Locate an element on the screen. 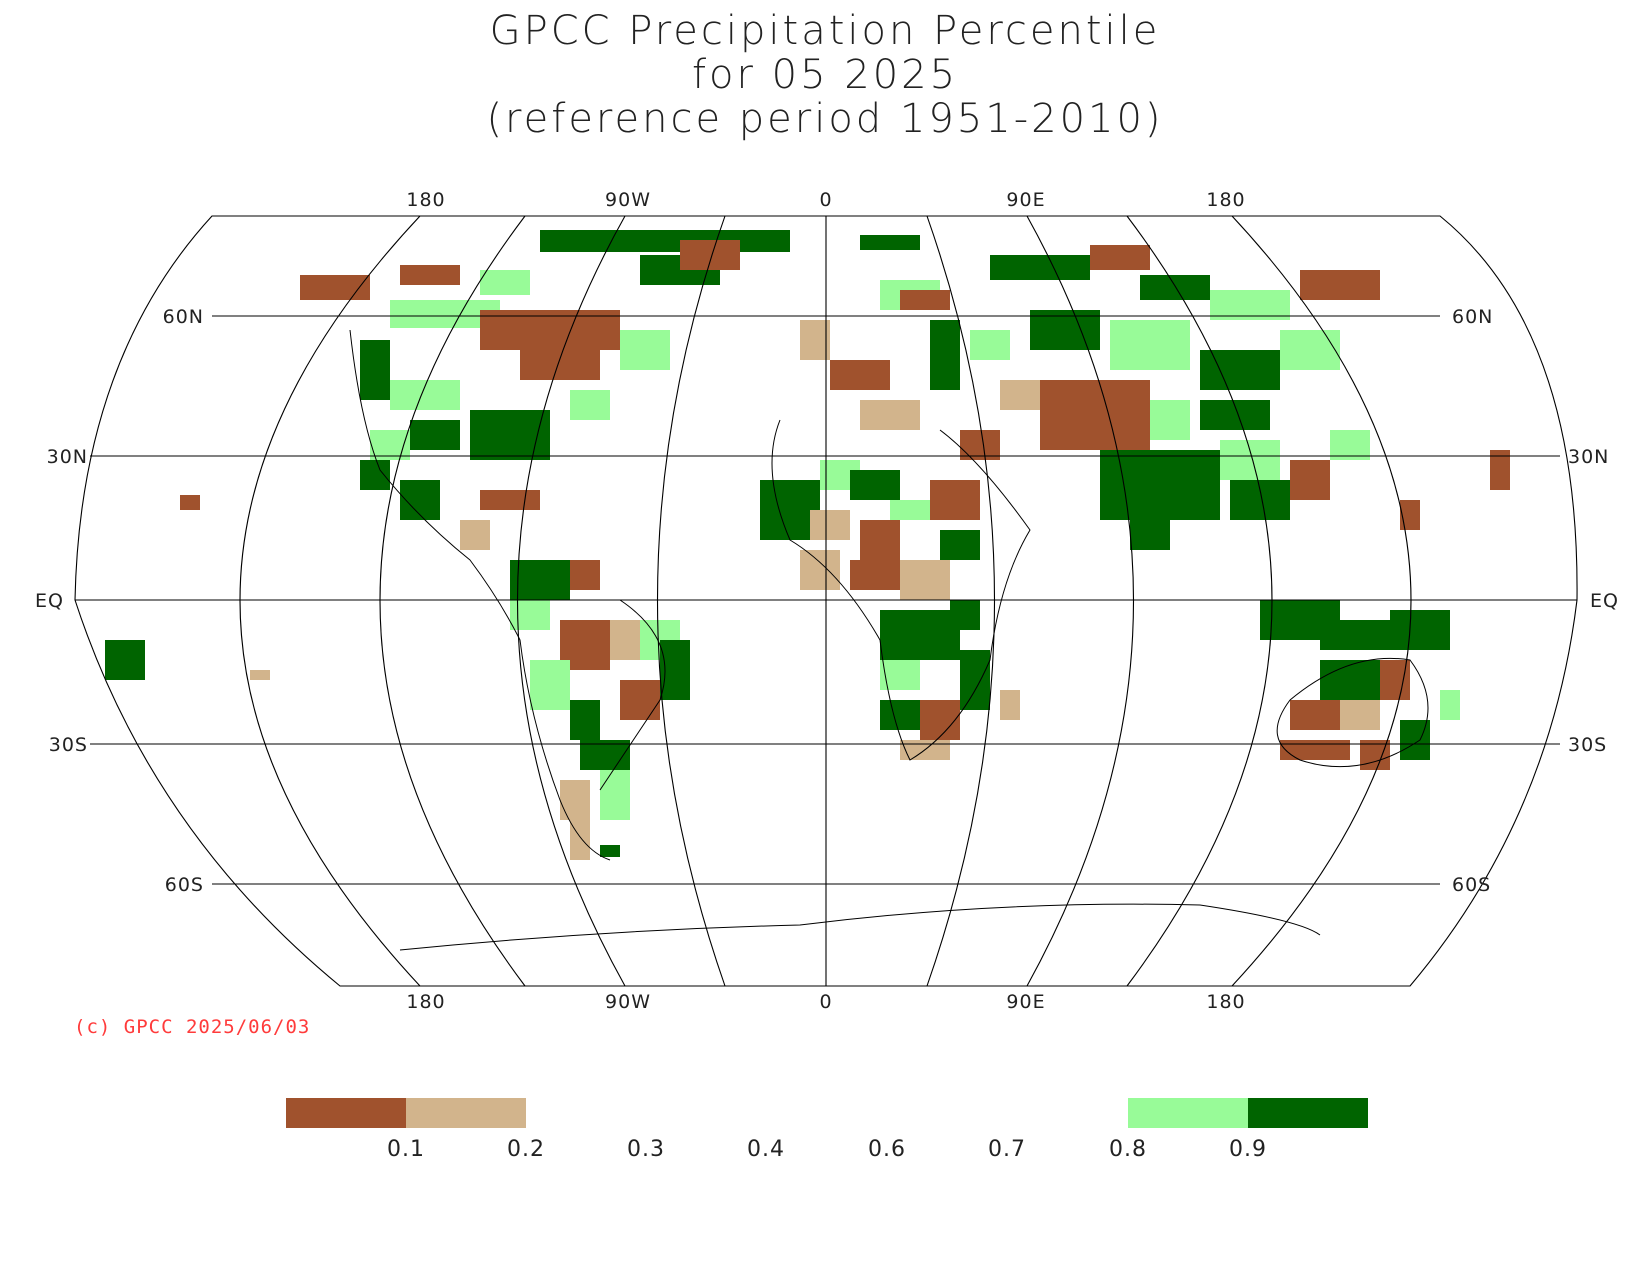 The image size is (1650, 1270). lat-label-right-60n: 60N is located at coordinates (1472, 317).